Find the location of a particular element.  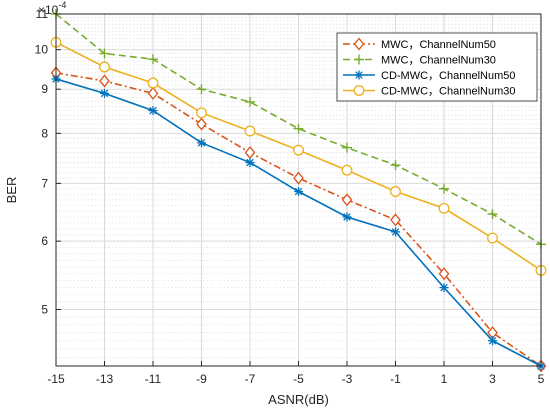

x-tick-label: -15 is located at coordinates (56, 379).